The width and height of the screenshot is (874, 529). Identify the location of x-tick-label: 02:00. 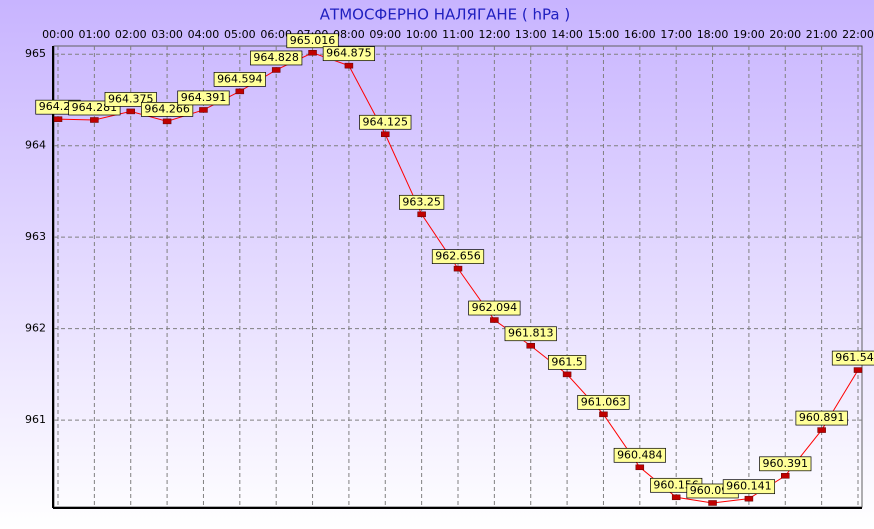
(131, 34).